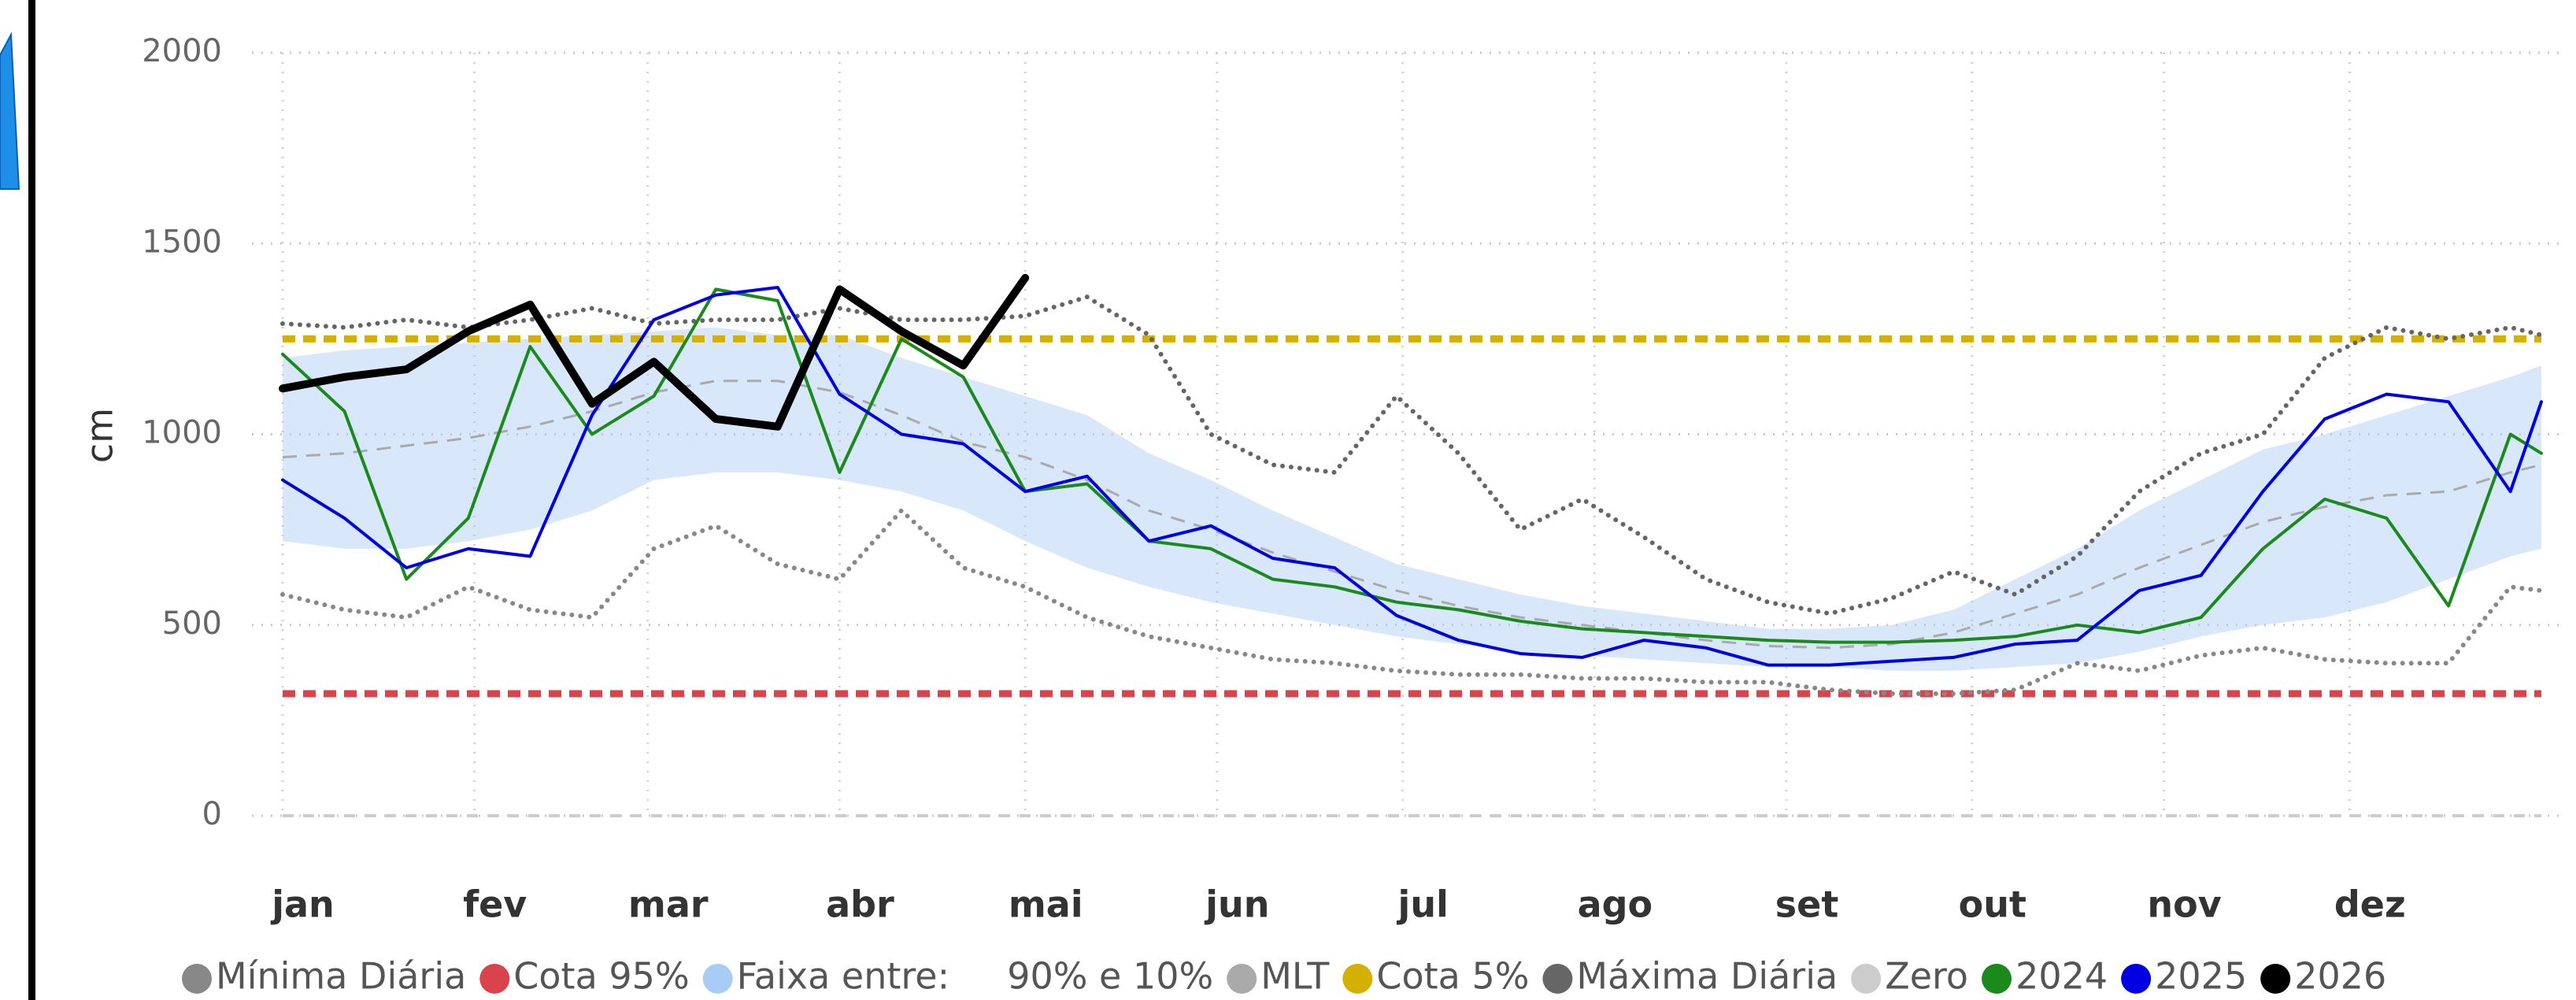 The width and height of the screenshot is (2576, 1000). What do you see at coordinates (495, 904) in the screenshot?
I see `x-tick-label: fev` at bounding box center [495, 904].